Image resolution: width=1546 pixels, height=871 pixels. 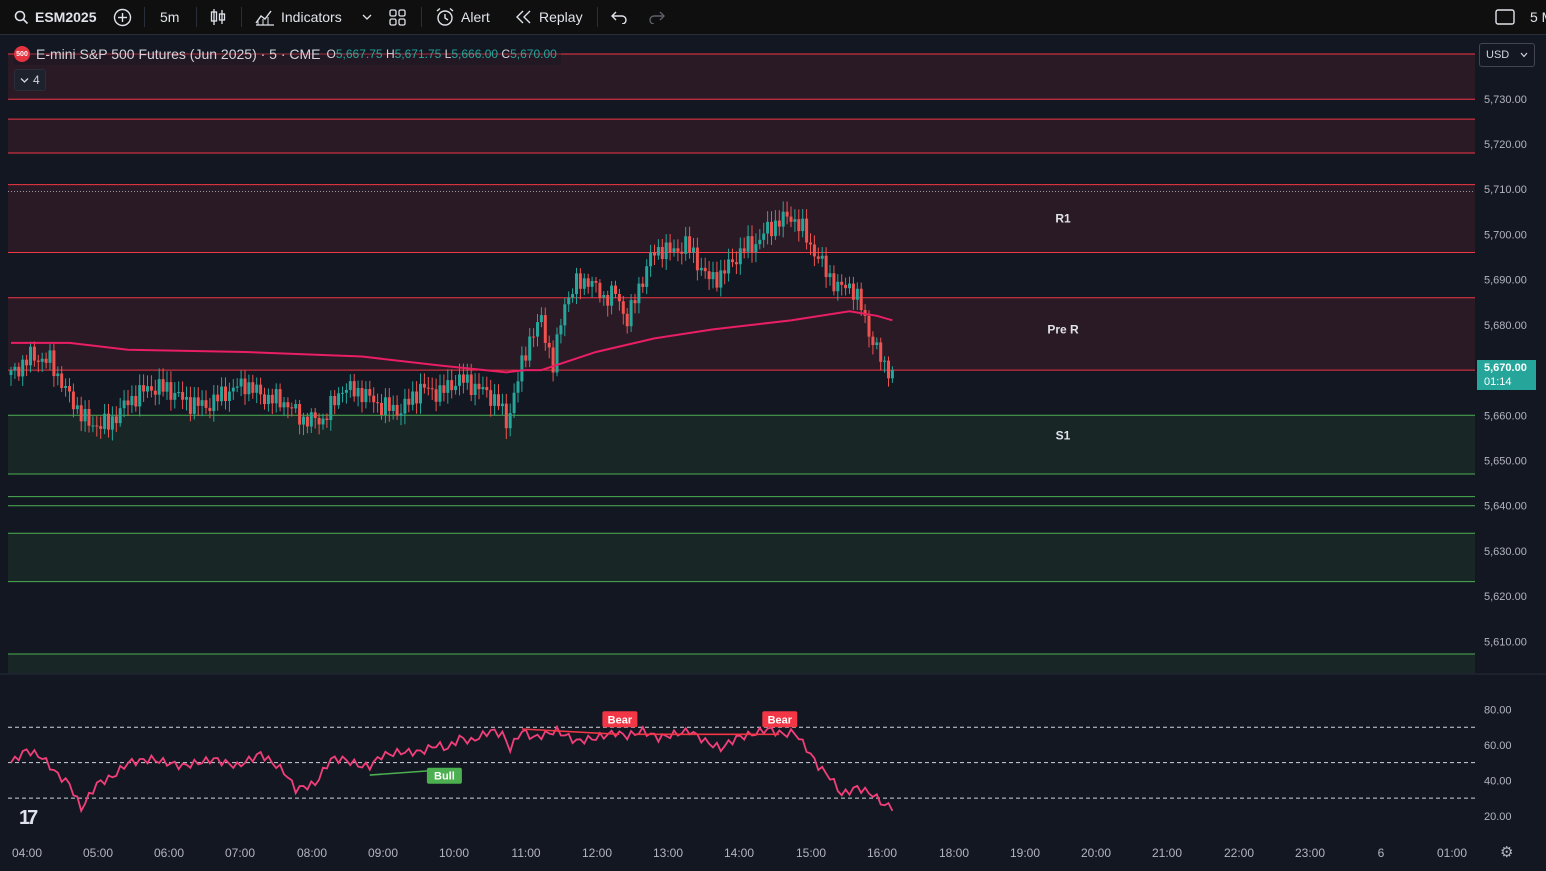 I want to click on undo-button, so click(x=619, y=17).